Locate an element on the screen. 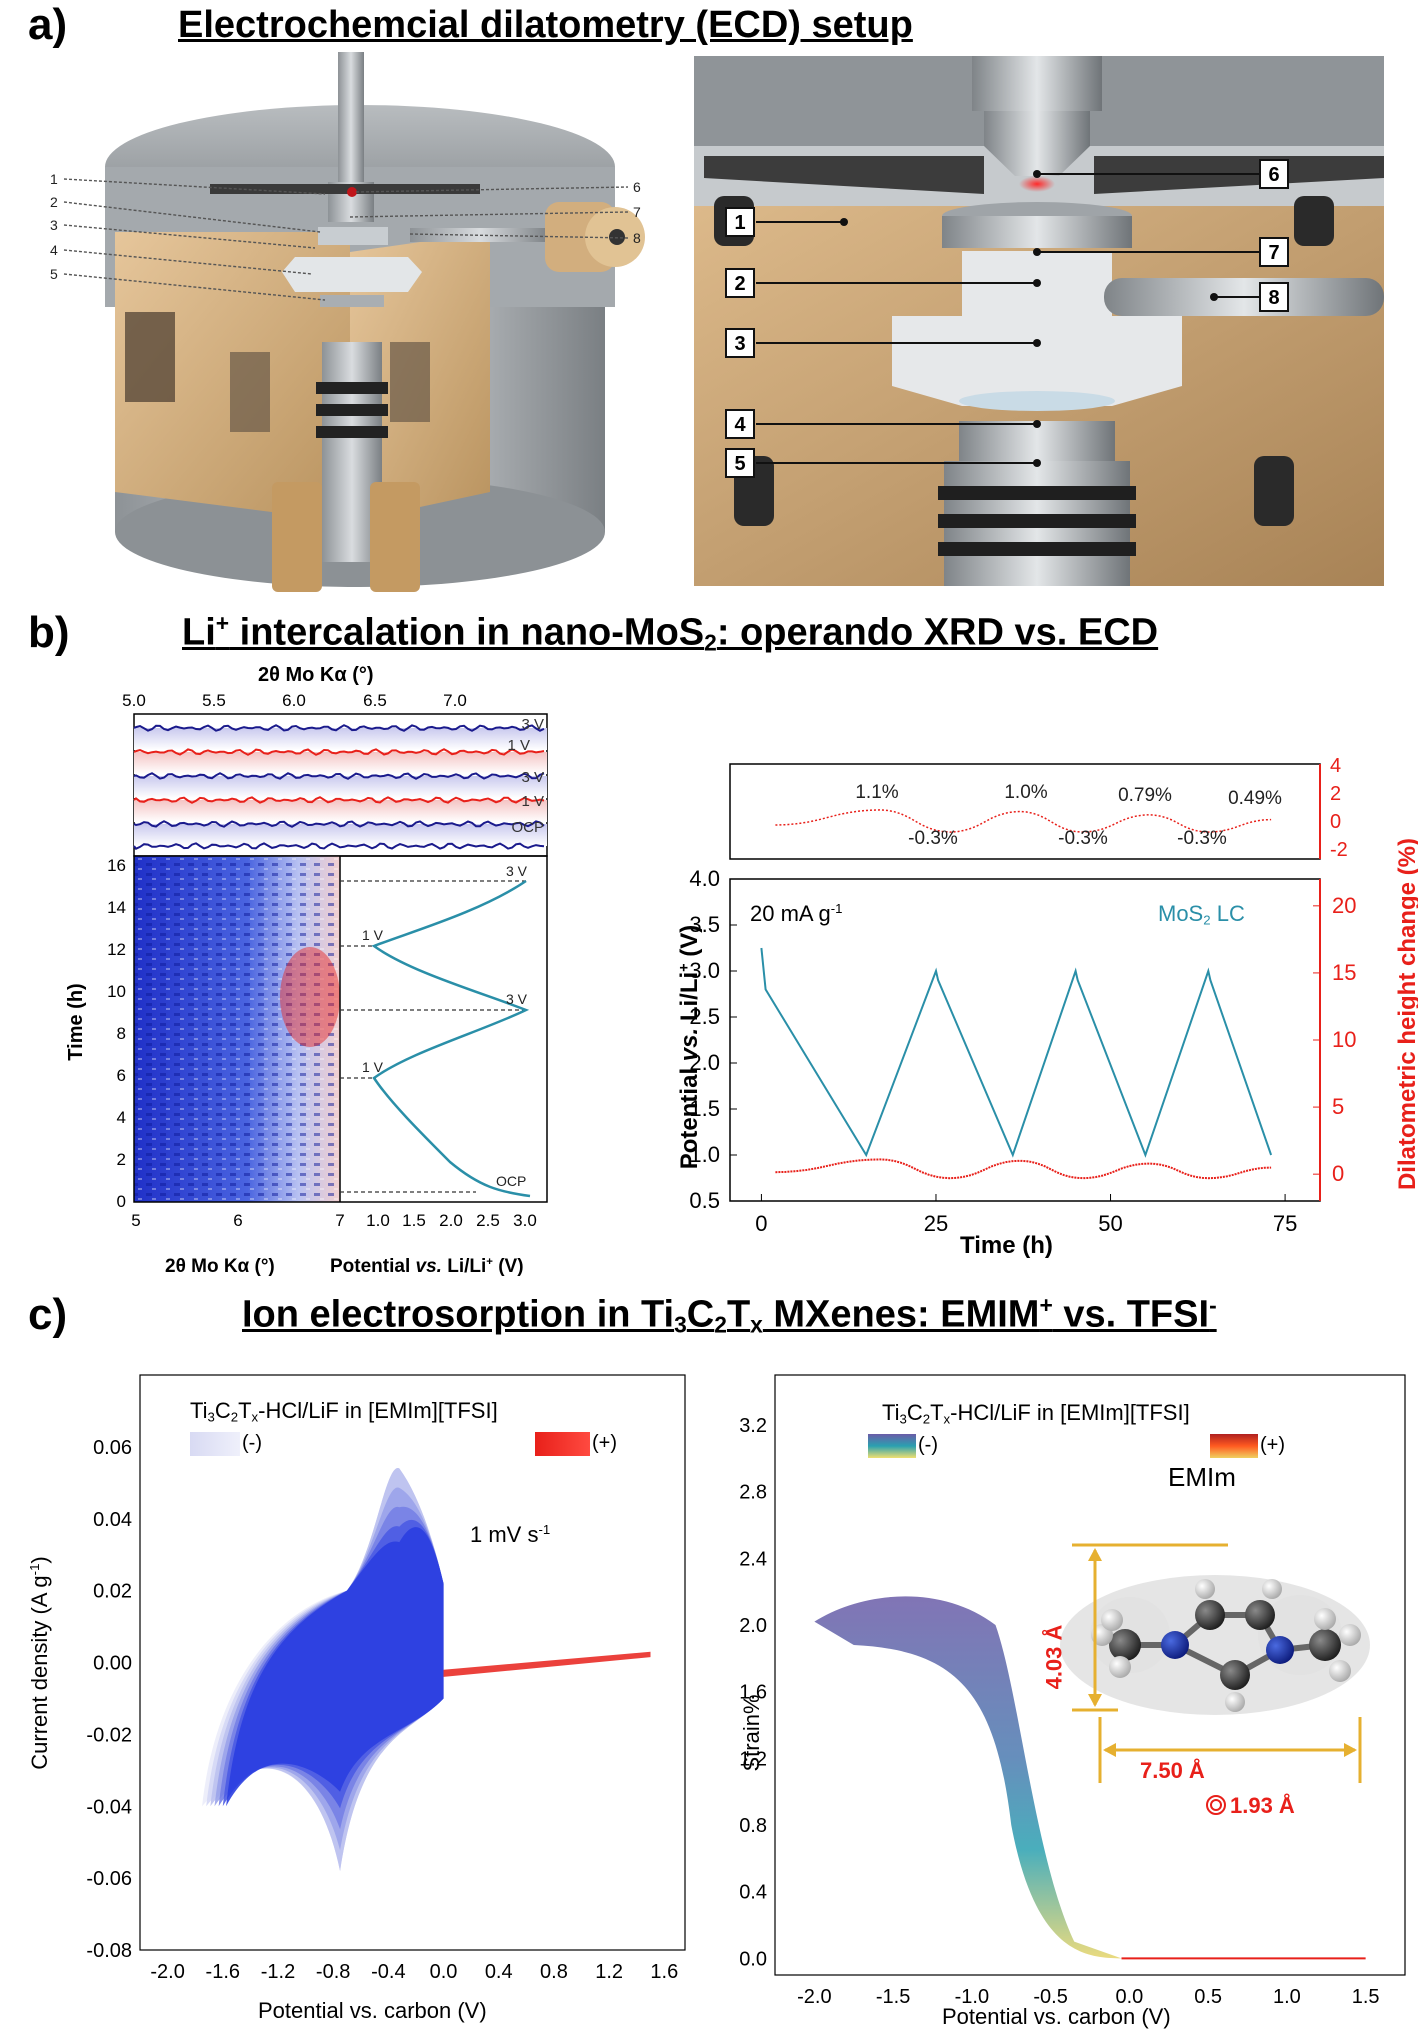  strain-xtick-1: -1.5 is located at coordinates (893, 1997).